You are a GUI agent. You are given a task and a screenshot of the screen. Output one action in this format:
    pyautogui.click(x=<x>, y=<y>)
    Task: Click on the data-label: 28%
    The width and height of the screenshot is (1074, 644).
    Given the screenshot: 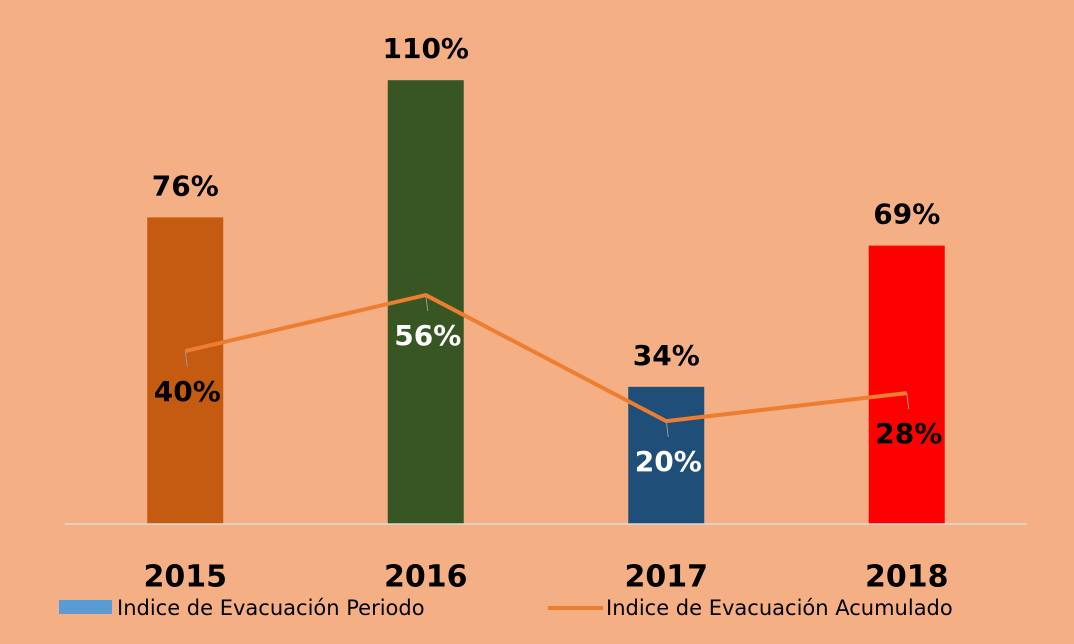 What is the action you would take?
    pyautogui.click(x=908, y=433)
    